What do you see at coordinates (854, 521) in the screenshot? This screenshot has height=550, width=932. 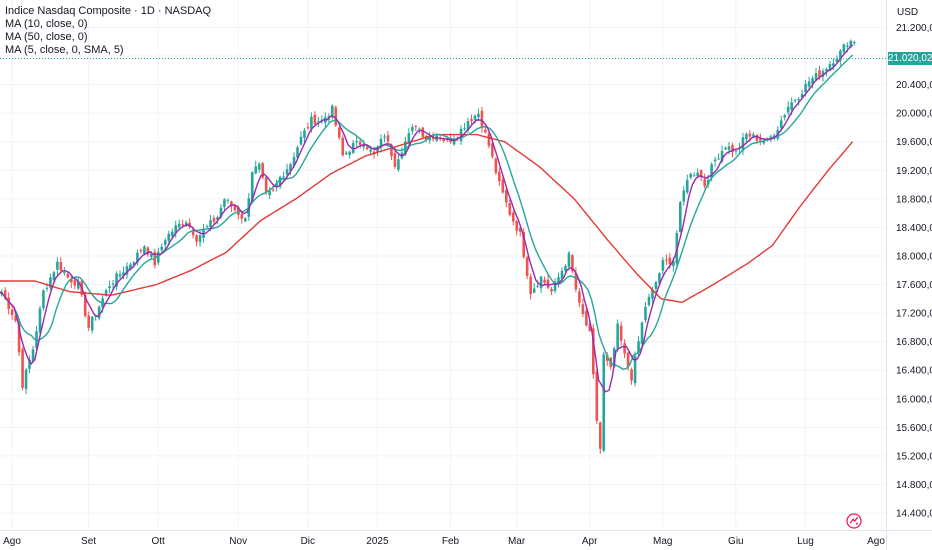 I see `tradingview-logo-icon` at bounding box center [854, 521].